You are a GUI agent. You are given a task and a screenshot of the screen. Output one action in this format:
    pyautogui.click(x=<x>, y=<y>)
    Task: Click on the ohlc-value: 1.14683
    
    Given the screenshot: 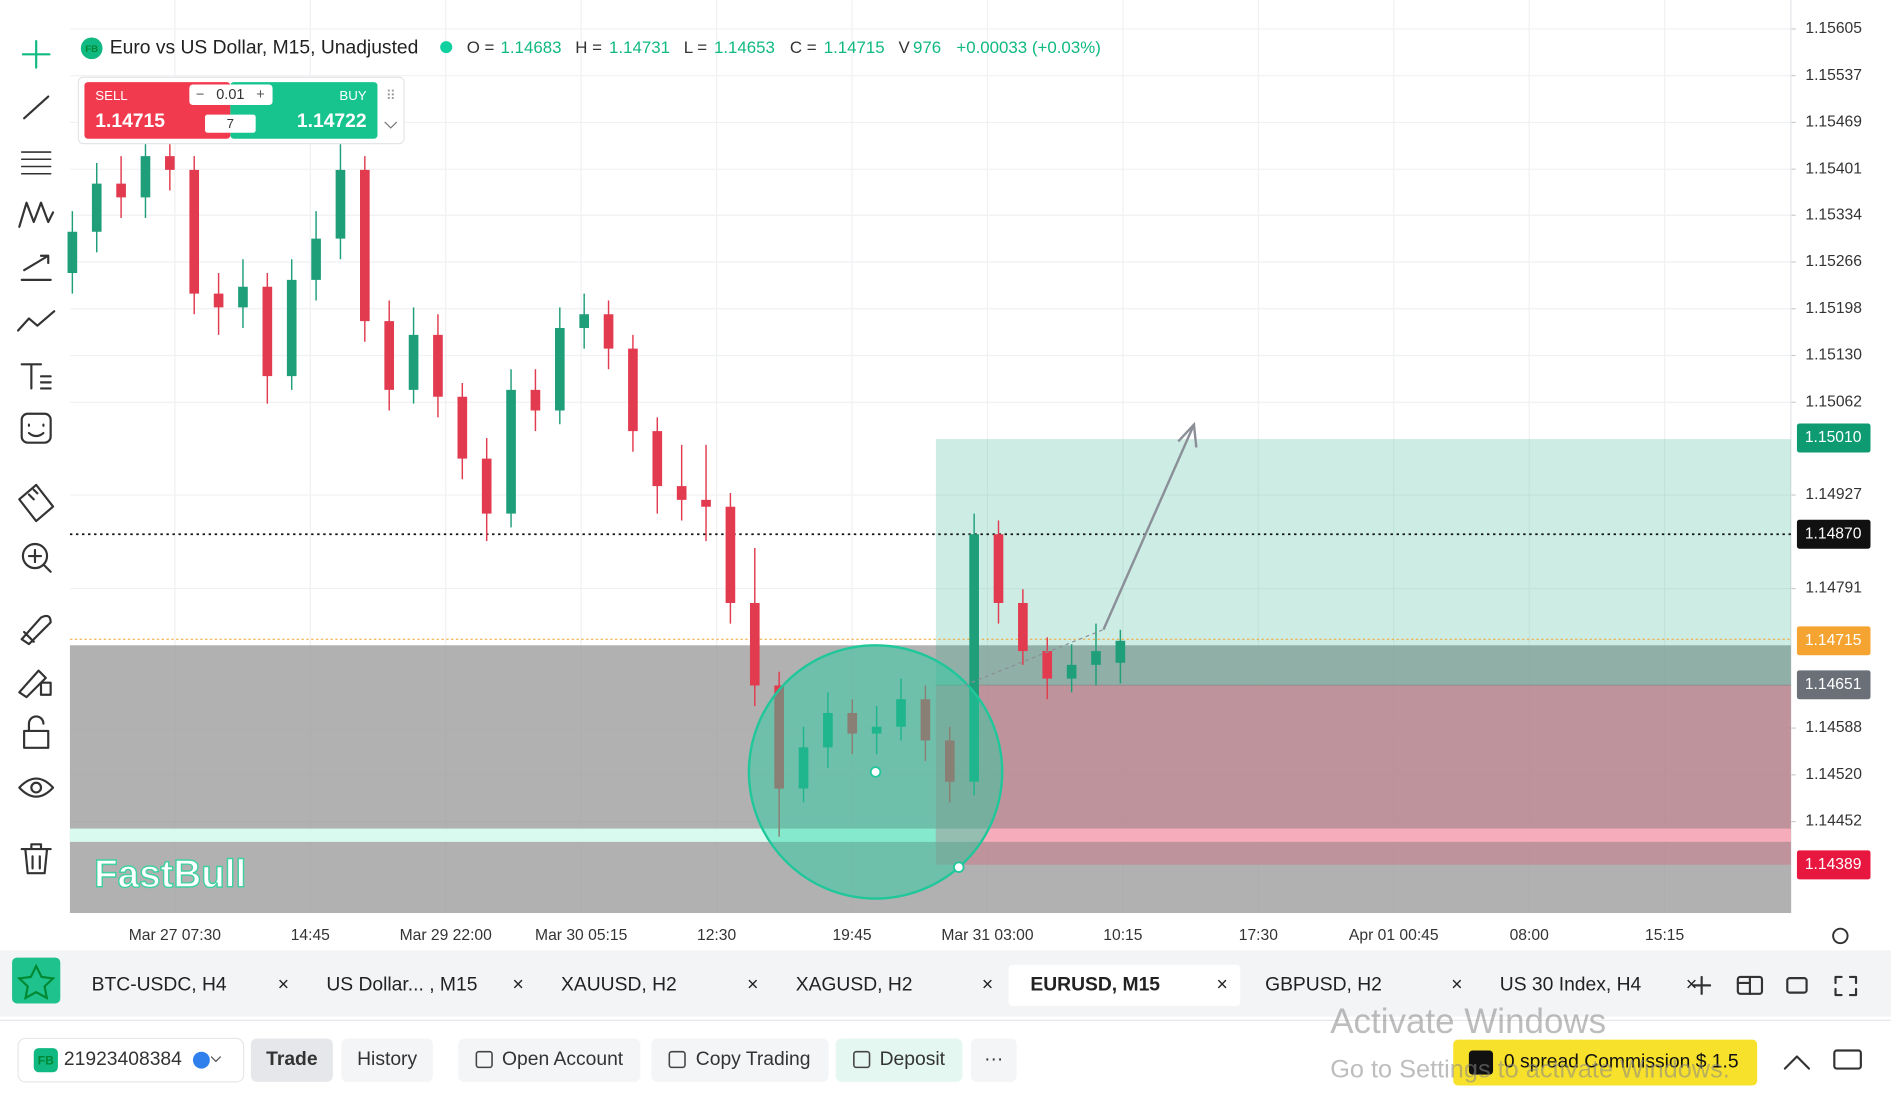 What is the action you would take?
    pyautogui.click(x=530, y=47)
    